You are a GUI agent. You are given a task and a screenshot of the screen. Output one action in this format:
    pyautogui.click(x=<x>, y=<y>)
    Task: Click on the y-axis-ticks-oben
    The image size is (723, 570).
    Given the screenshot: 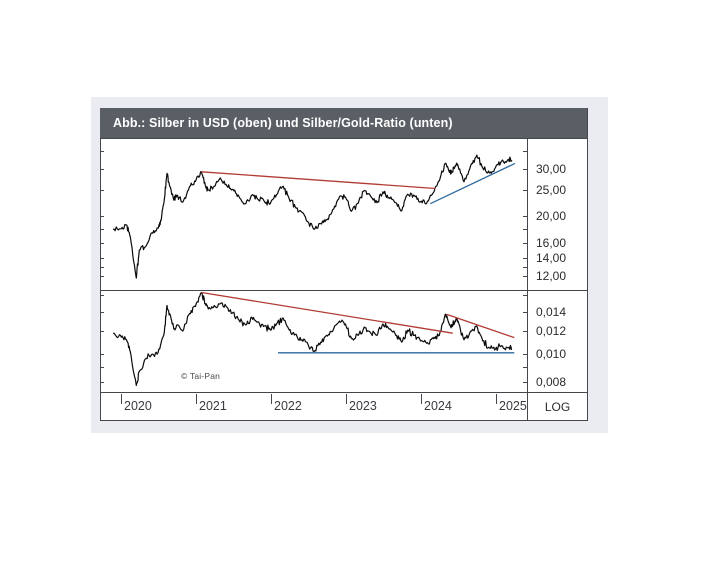 What is the action you would take?
    pyautogui.click(x=313, y=214)
    